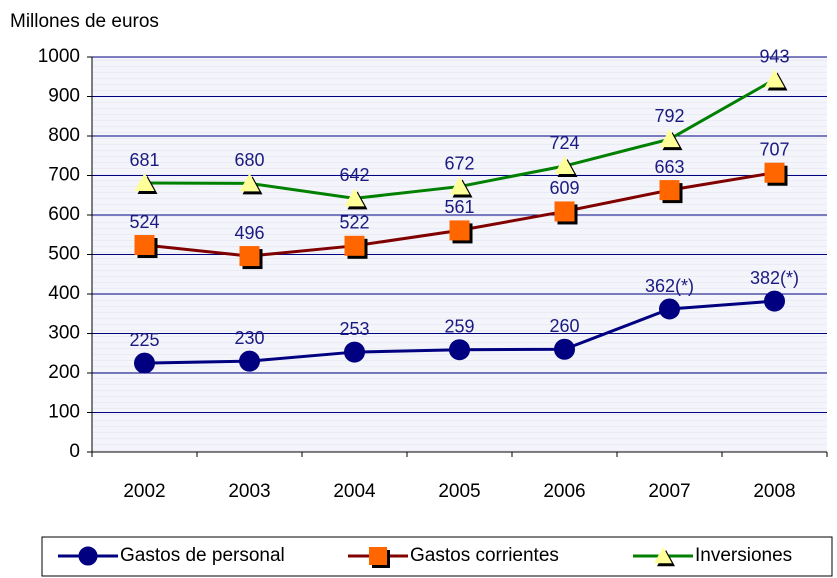 Image resolution: width=837 pixels, height=578 pixels. I want to click on data-label: 362(*), so click(669, 286).